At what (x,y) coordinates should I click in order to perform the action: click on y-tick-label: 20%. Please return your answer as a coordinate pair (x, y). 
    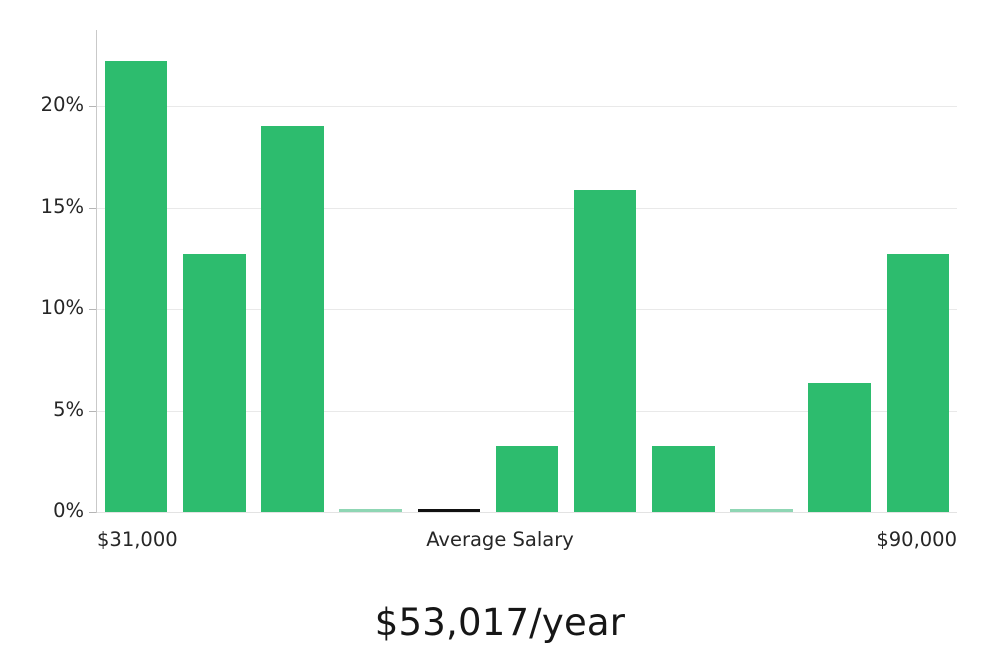
    Looking at the image, I should click on (62, 104).